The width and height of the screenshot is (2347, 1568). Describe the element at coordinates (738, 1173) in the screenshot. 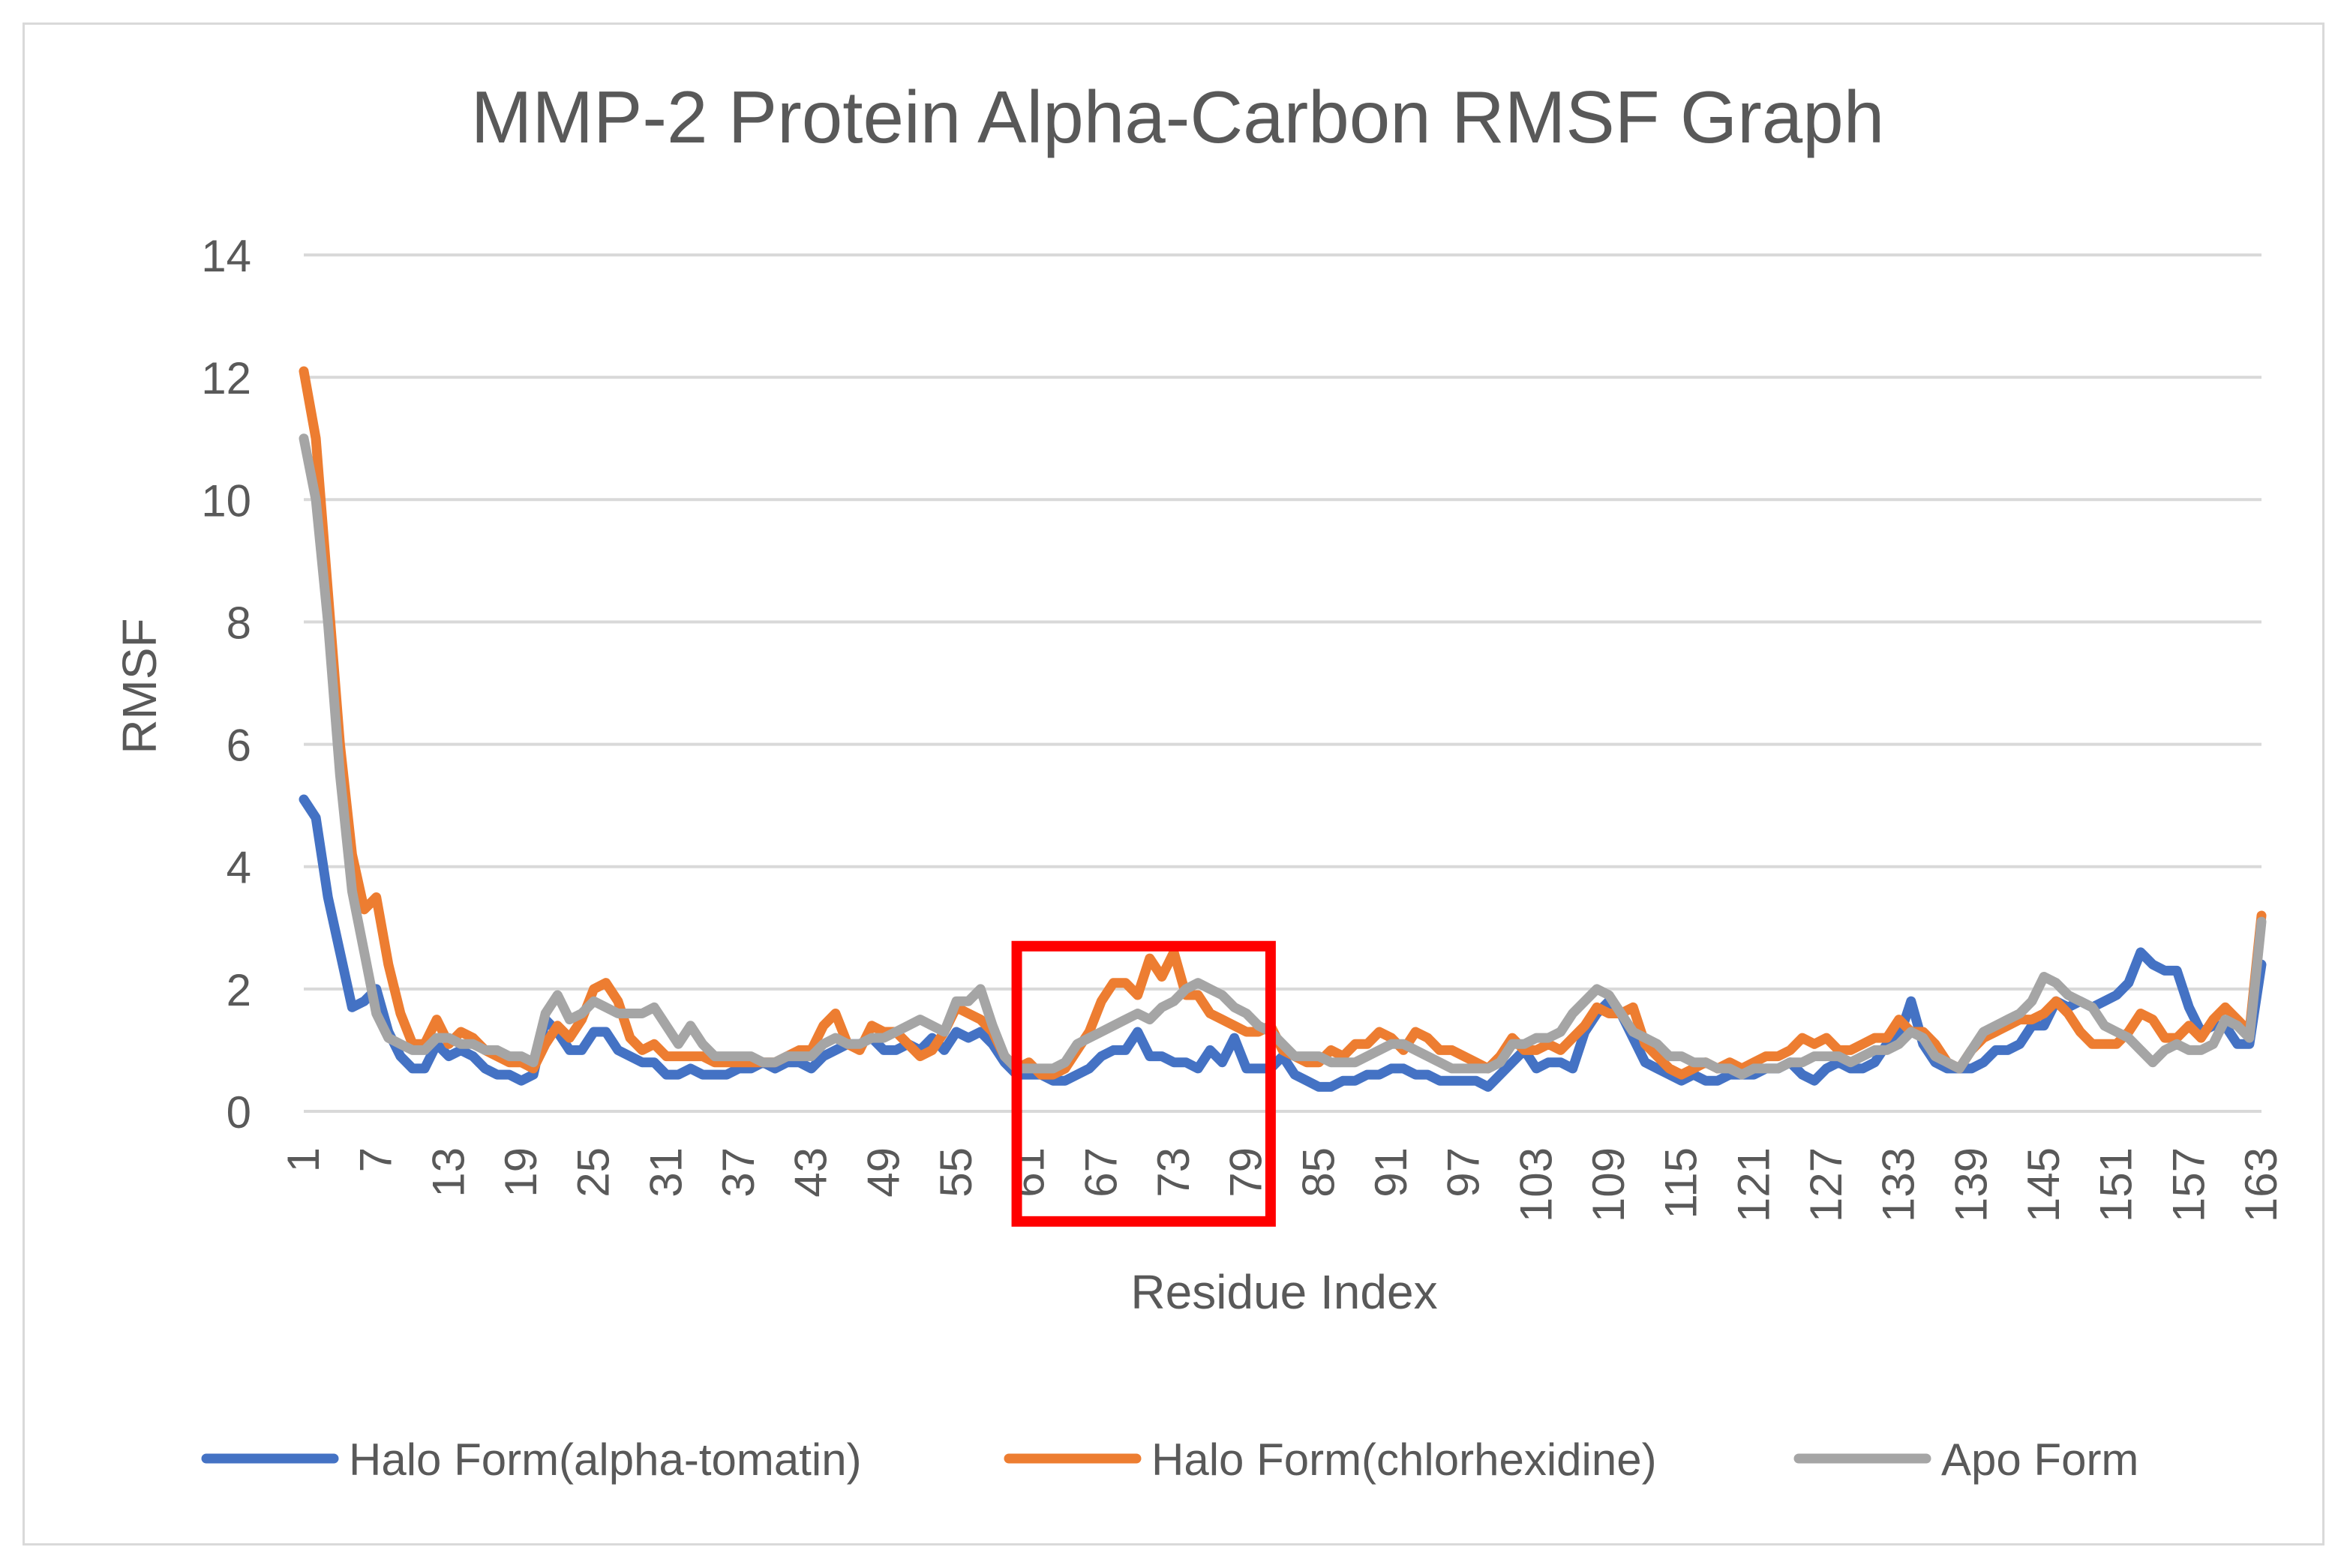

I see `x-tick-label: 37` at that location.